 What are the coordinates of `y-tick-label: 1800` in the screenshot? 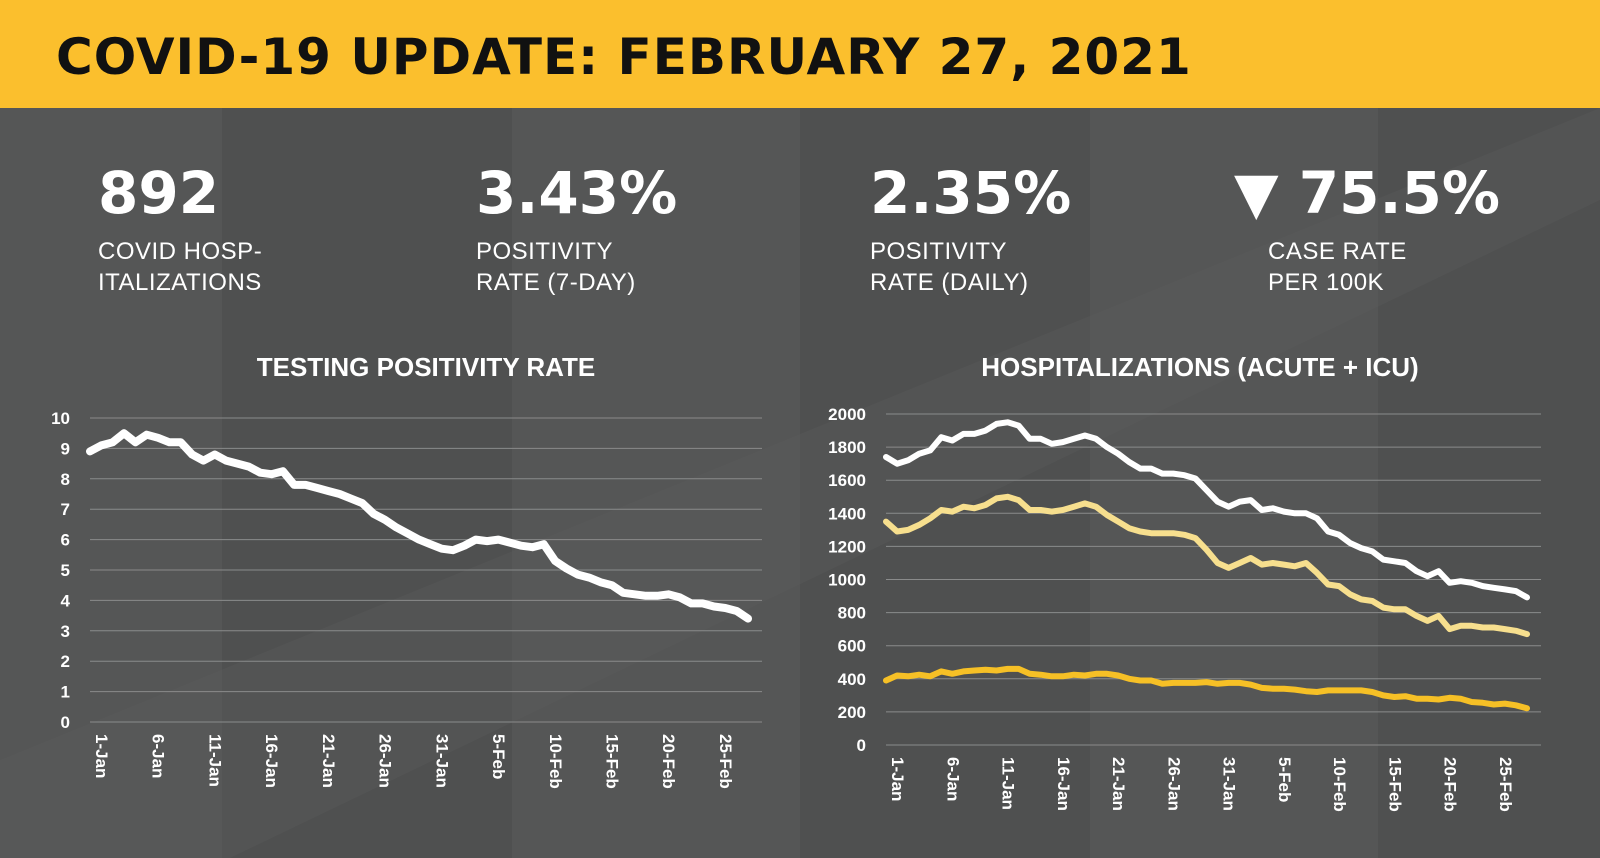 It's located at (847, 447).